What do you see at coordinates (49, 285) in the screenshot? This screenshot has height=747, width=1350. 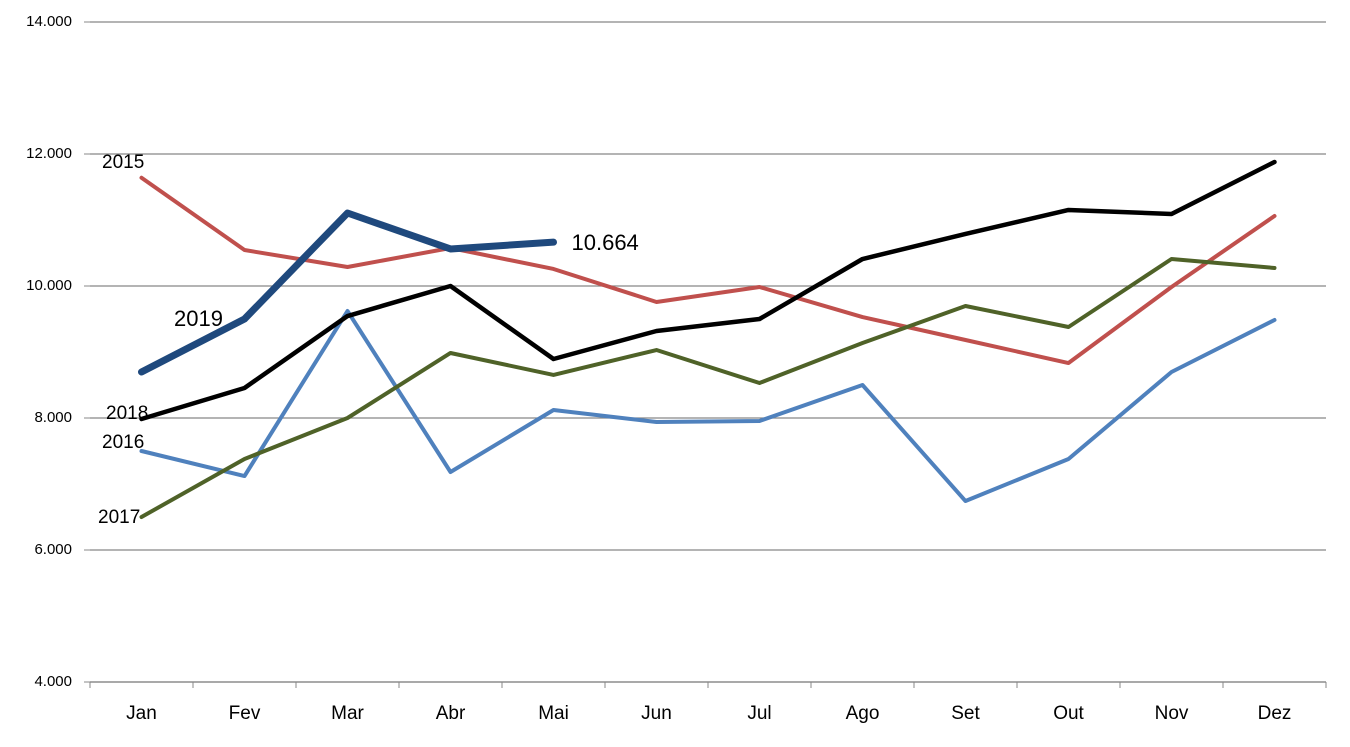 I see `y-tick-label: 10.000` at bounding box center [49, 285].